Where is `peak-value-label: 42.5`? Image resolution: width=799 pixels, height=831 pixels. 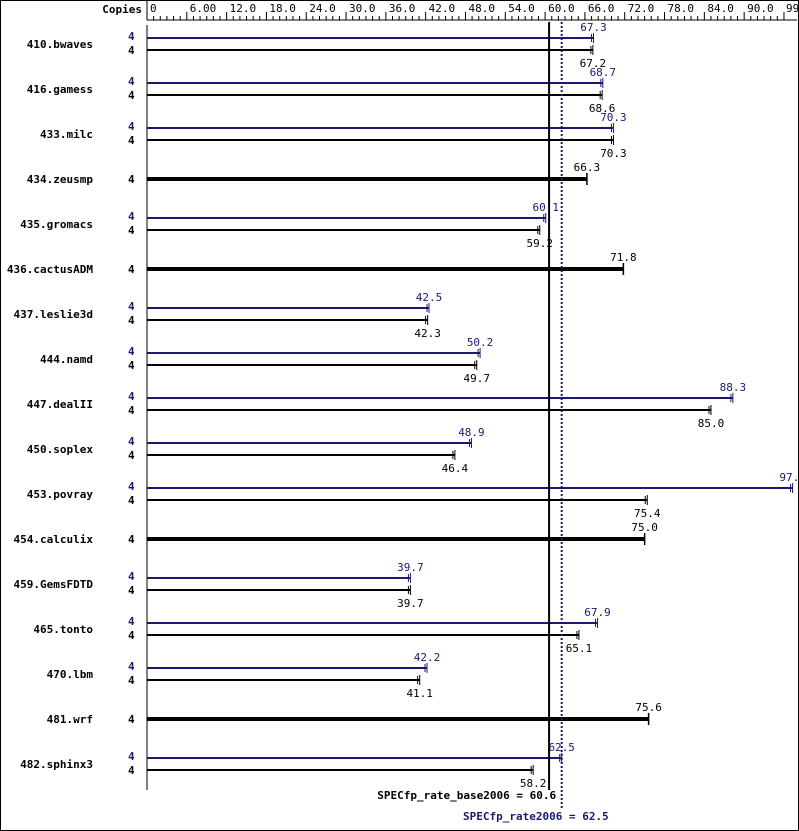 peak-value-label: 42.5 is located at coordinates (429, 297).